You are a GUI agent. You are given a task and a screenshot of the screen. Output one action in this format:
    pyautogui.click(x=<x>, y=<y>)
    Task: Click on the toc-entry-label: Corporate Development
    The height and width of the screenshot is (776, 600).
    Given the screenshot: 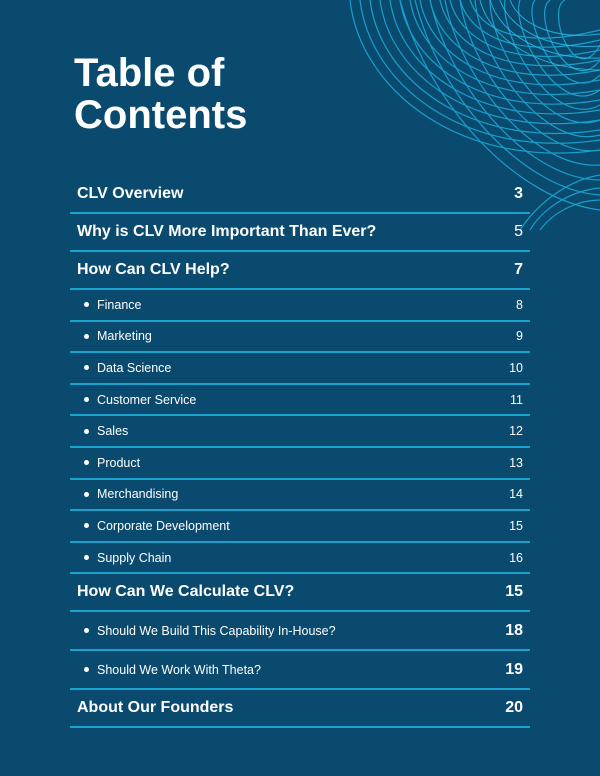 What is the action you would take?
    pyautogui.click(x=163, y=525)
    